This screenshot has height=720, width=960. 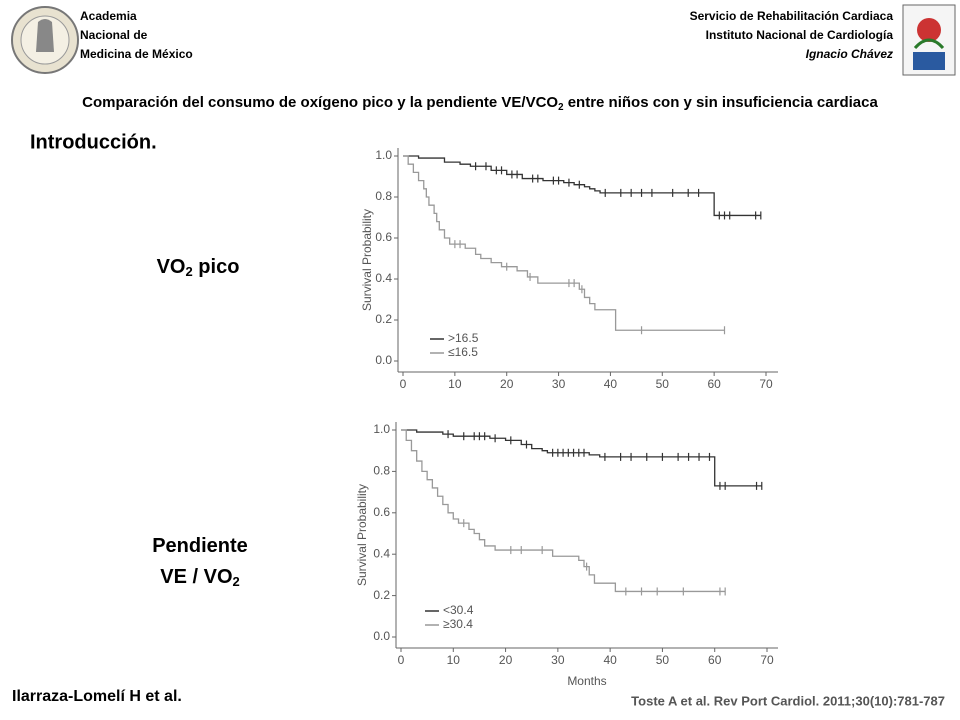 I want to click on slope-label-part: Pendiente, so click(x=200, y=546).